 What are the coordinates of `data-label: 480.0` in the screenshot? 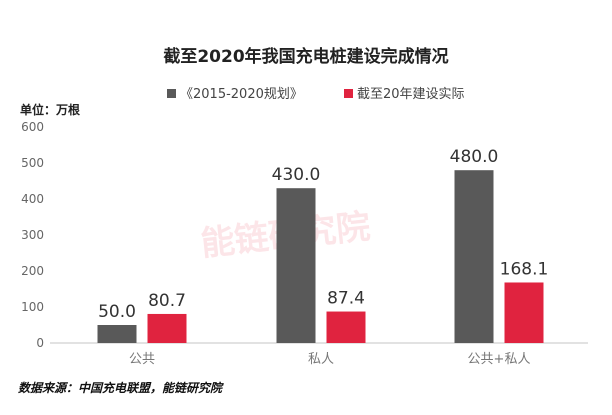 It's located at (474, 157).